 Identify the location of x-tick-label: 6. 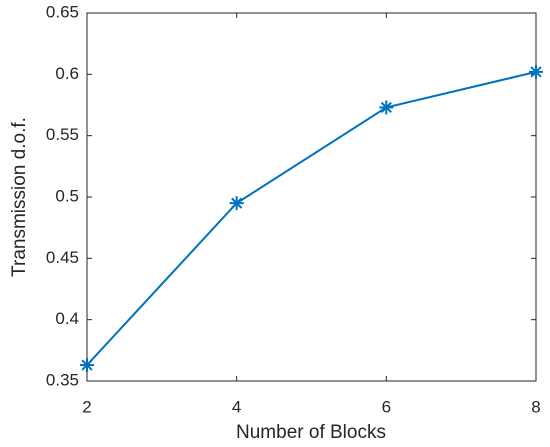
(386, 406).